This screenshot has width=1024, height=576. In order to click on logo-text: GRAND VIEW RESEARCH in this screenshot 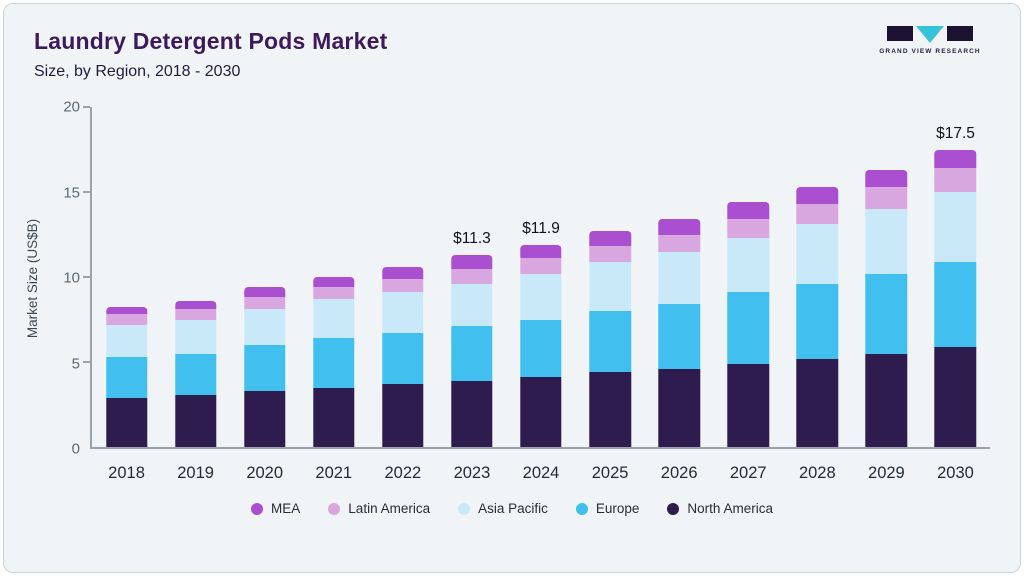, I will do `click(930, 51)`.